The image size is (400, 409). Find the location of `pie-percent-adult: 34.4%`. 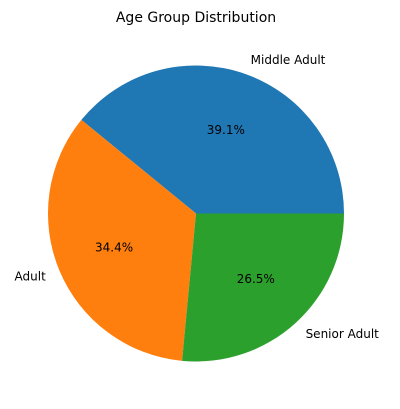

pie-percent-adult: 34.4% is located at coordinates (114, 248).